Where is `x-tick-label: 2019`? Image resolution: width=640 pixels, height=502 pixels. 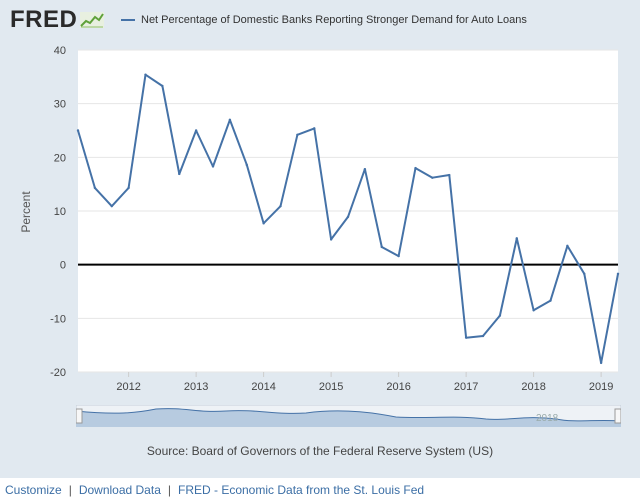
x-tick-label: 2019 is located at coordinates (601, 387).